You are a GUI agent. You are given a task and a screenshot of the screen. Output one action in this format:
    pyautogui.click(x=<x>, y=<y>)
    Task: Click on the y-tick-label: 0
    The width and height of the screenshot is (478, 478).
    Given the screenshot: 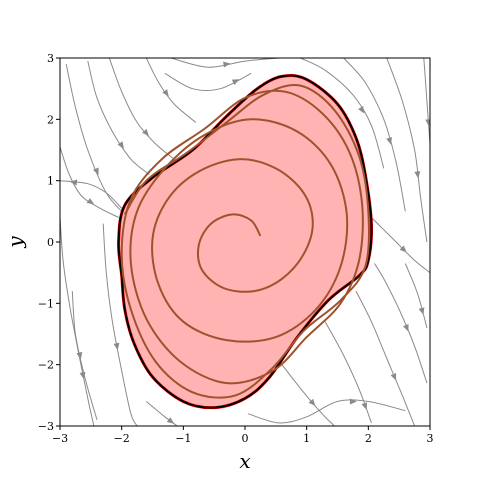 What is the action you would take?
    pyautogui.click(x=50, y=242)
    